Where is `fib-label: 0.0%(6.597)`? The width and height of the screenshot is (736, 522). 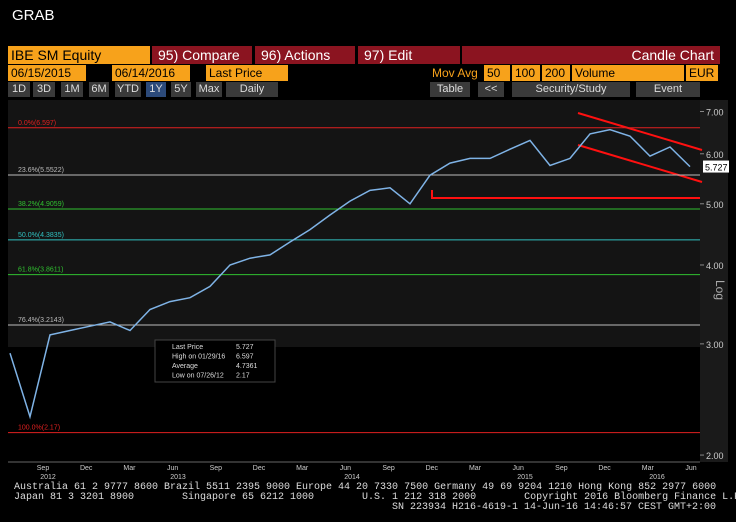
fib-label: 0.0%(6.597) is located at coordinates (37, 123).